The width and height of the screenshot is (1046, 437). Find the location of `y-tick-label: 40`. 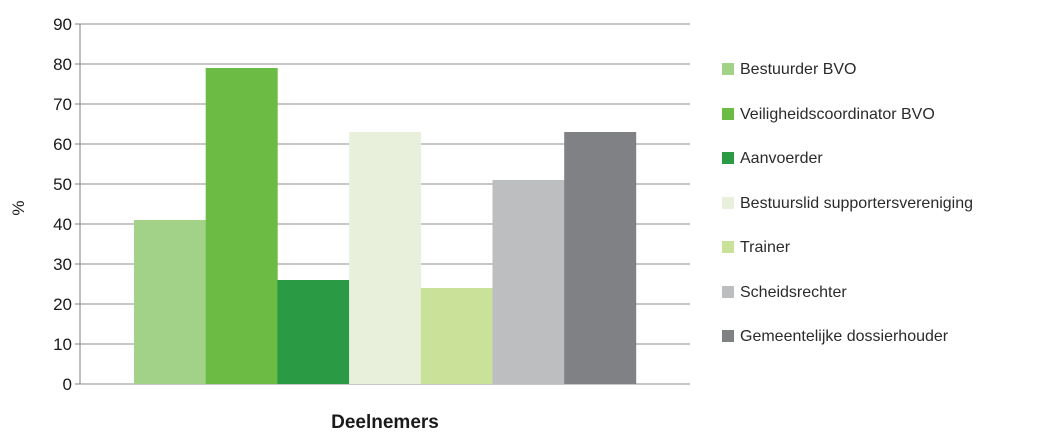

y-tick-label: 40 is located at coordinates (62, 224).